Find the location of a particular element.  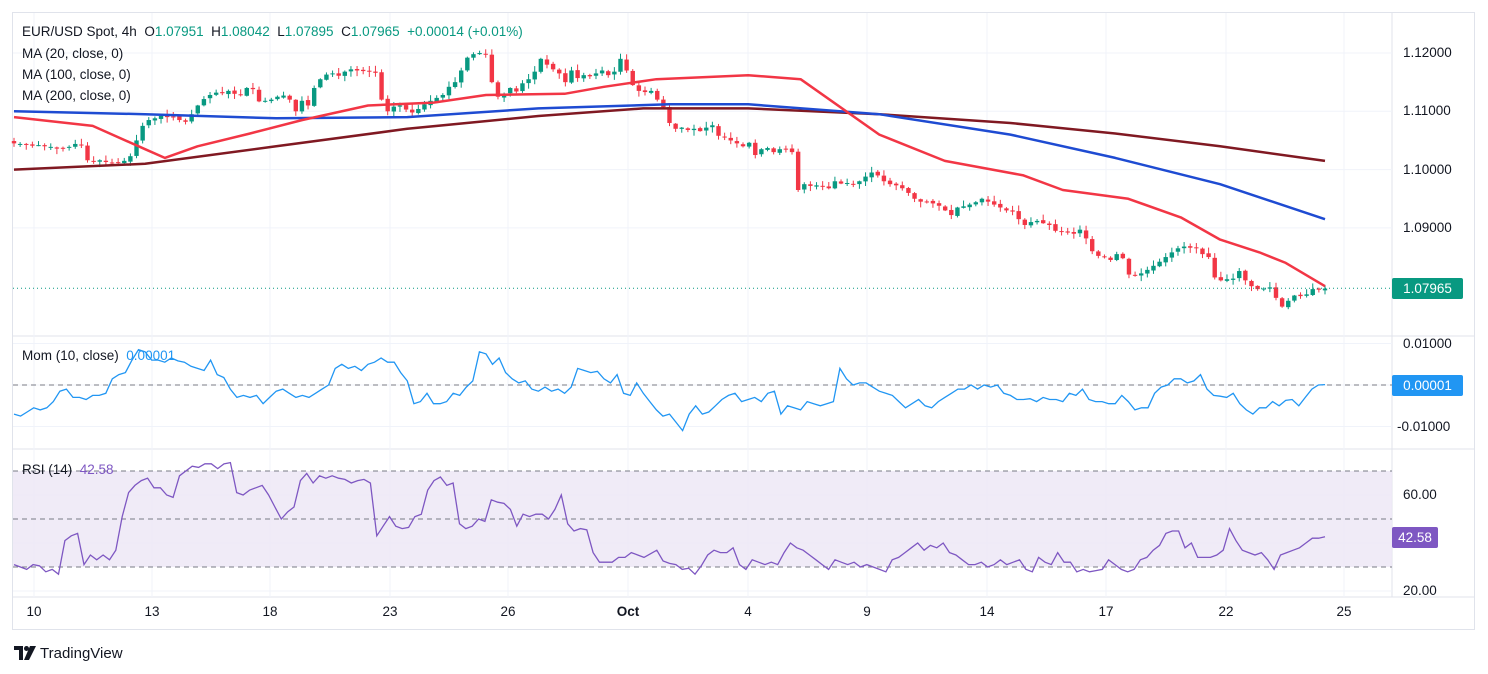

rsi-legend: RSI (14) 42.58 is located at coordinates (68, 469).